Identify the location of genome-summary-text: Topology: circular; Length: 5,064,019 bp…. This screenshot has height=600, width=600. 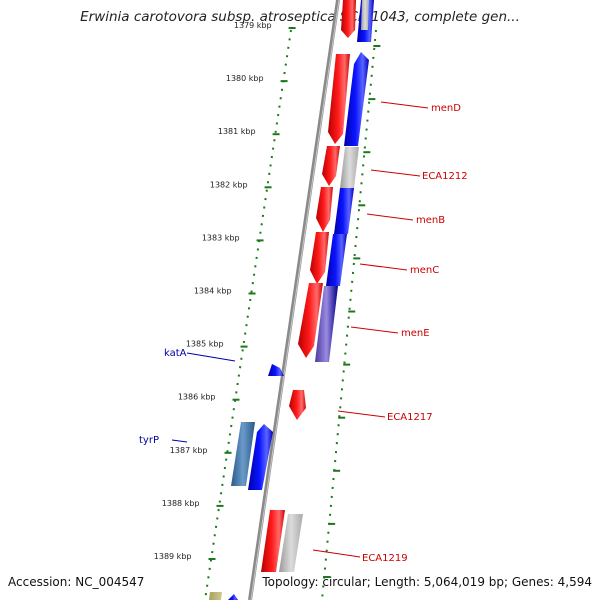
(427, 582).